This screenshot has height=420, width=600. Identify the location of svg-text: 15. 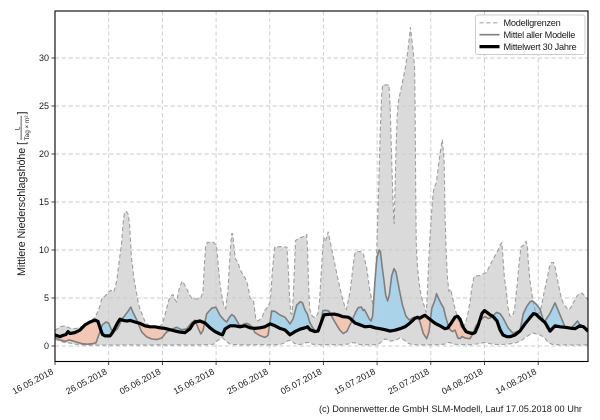
(44, 202).